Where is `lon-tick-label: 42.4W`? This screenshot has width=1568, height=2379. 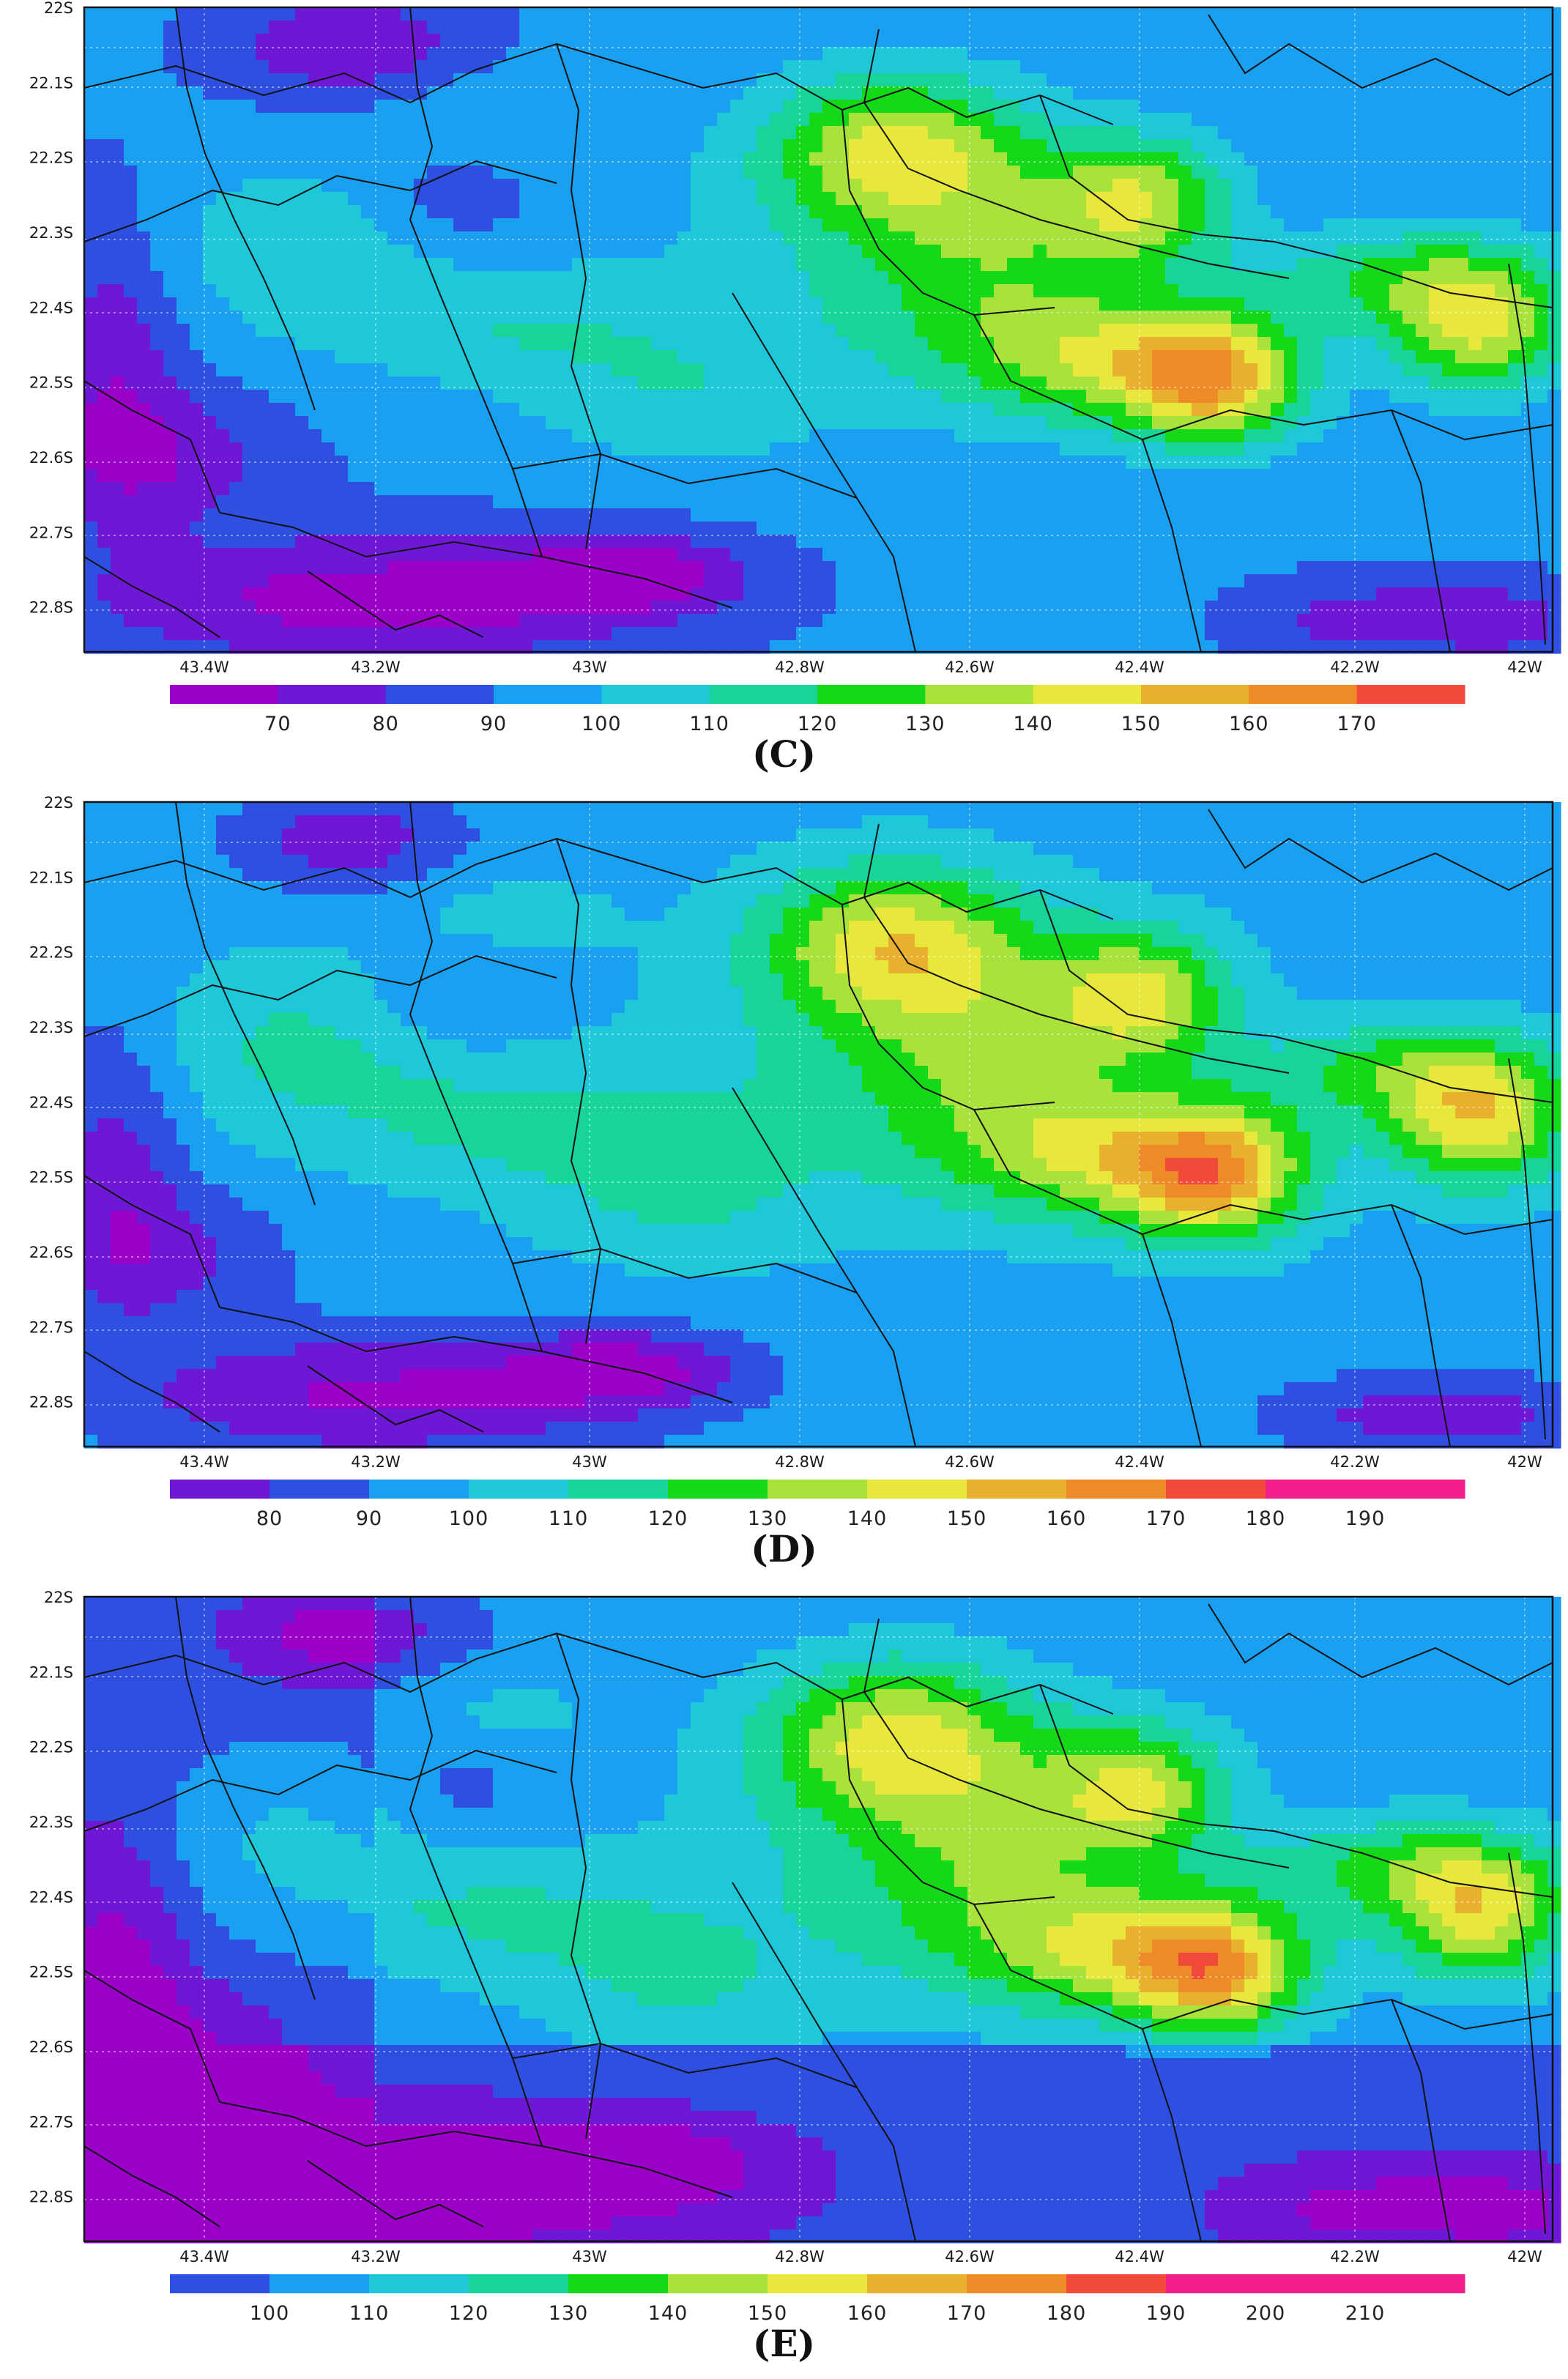
lon-tick-label: 42.4W is located at coordinates (1139, 2256).